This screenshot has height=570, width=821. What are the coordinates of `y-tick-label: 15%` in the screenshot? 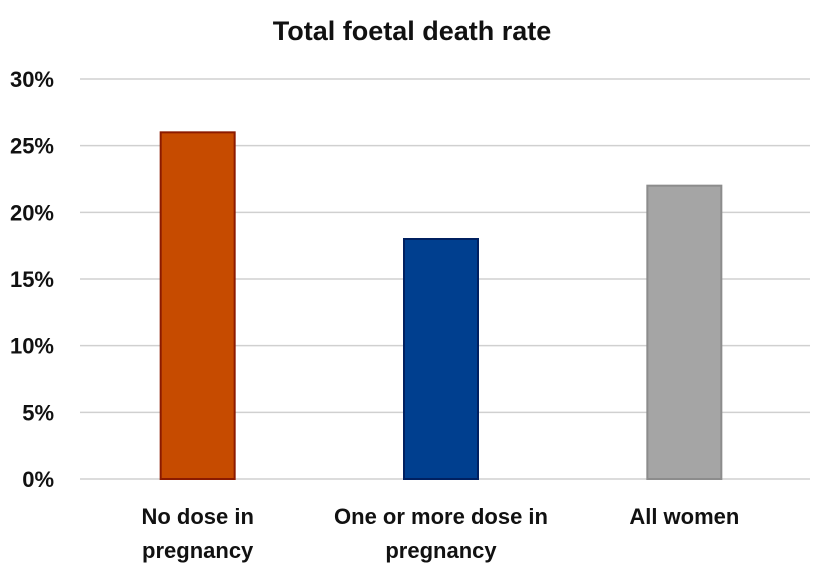 It's located at (32, 279).